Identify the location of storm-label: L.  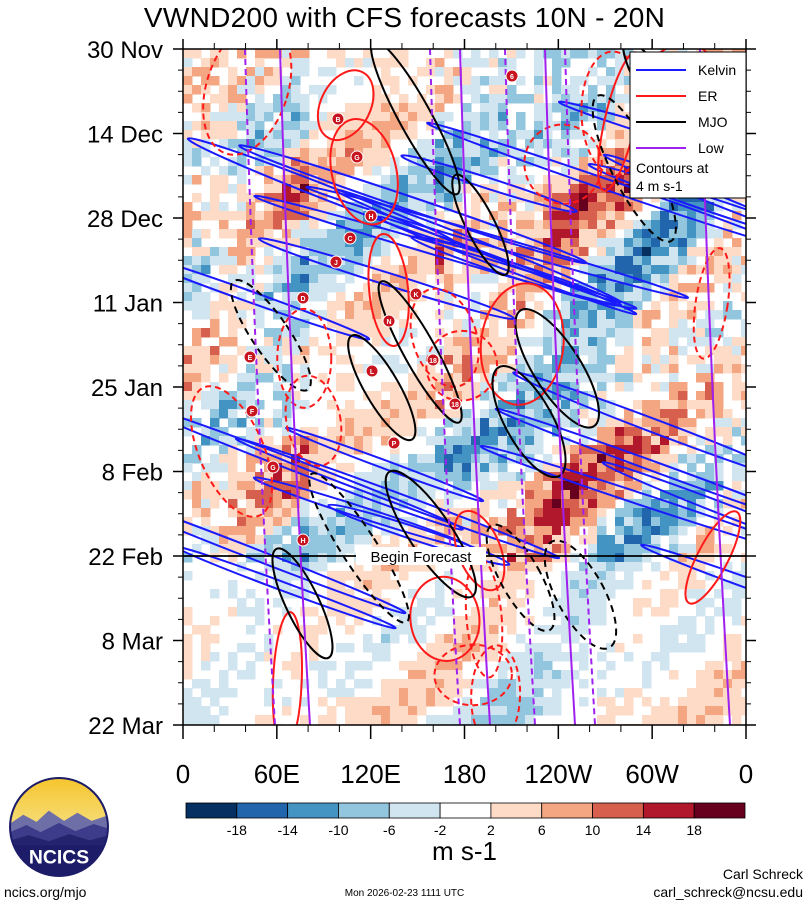
(372, 372).